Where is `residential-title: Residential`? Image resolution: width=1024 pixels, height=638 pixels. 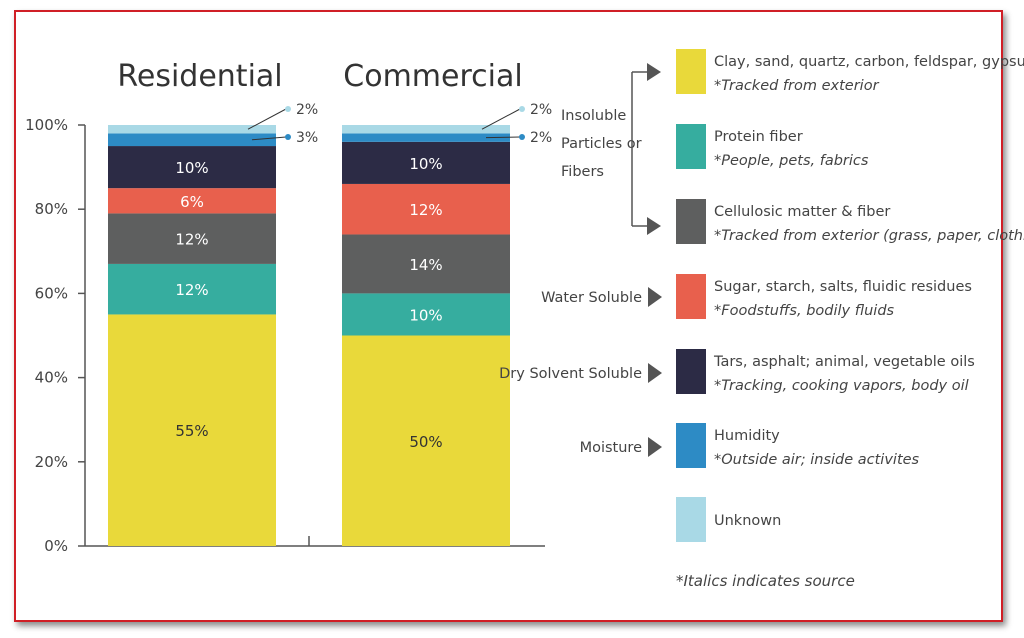
residential-title: Residential is located at coordinates (199, 76).